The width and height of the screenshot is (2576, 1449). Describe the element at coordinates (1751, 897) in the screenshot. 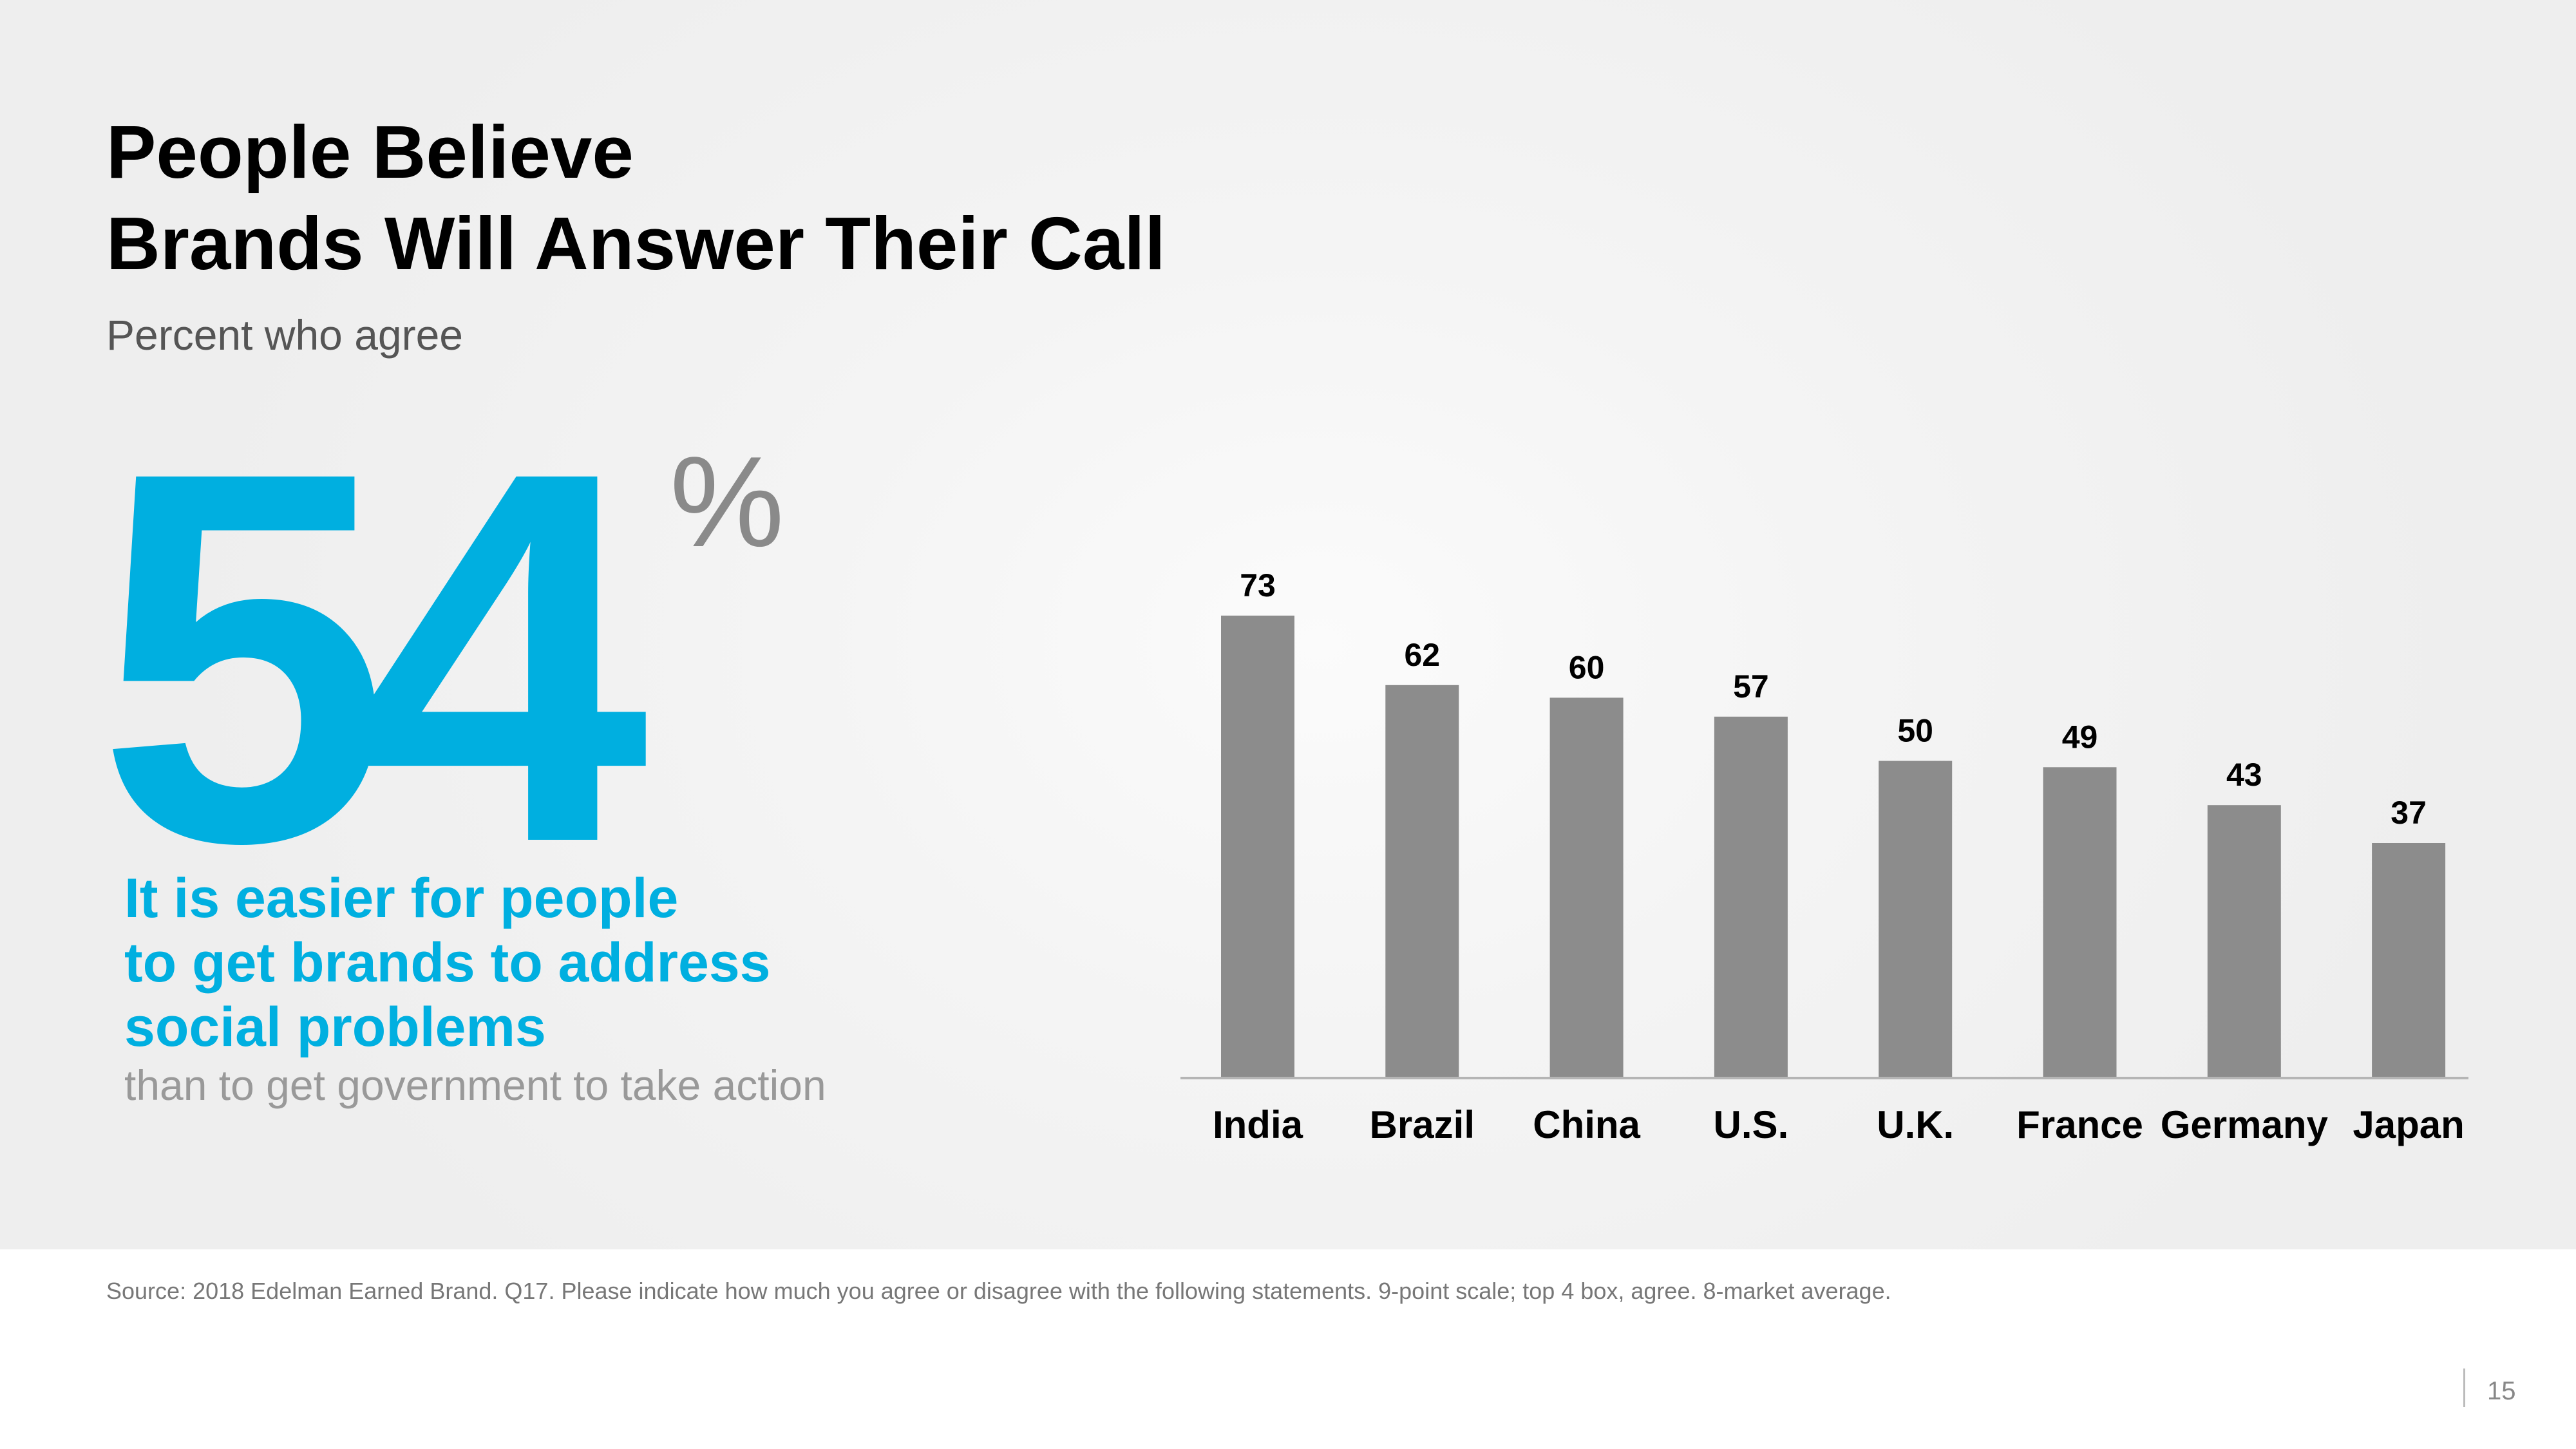

I see `bar-u-s` at that location.